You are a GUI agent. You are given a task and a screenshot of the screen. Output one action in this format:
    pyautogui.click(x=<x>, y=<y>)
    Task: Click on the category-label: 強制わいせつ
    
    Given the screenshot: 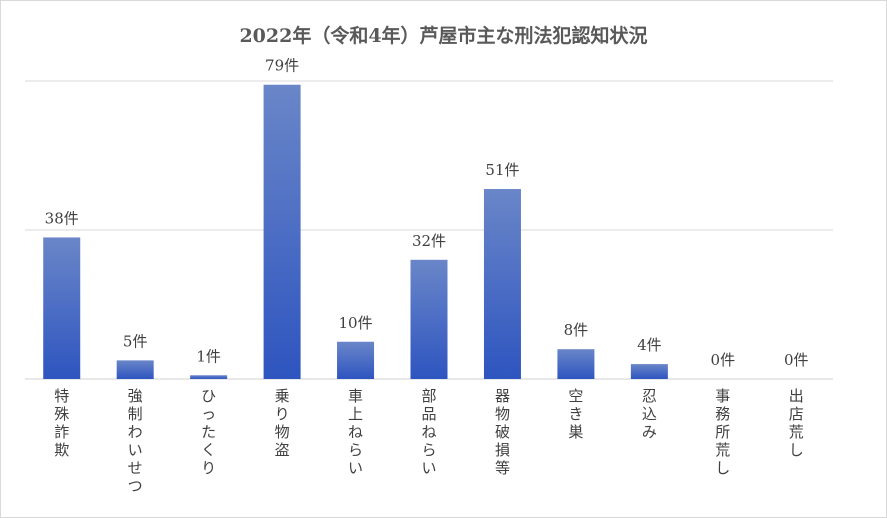 What is the action you would take?
    pyautogui.click(x=135, y=441)
    